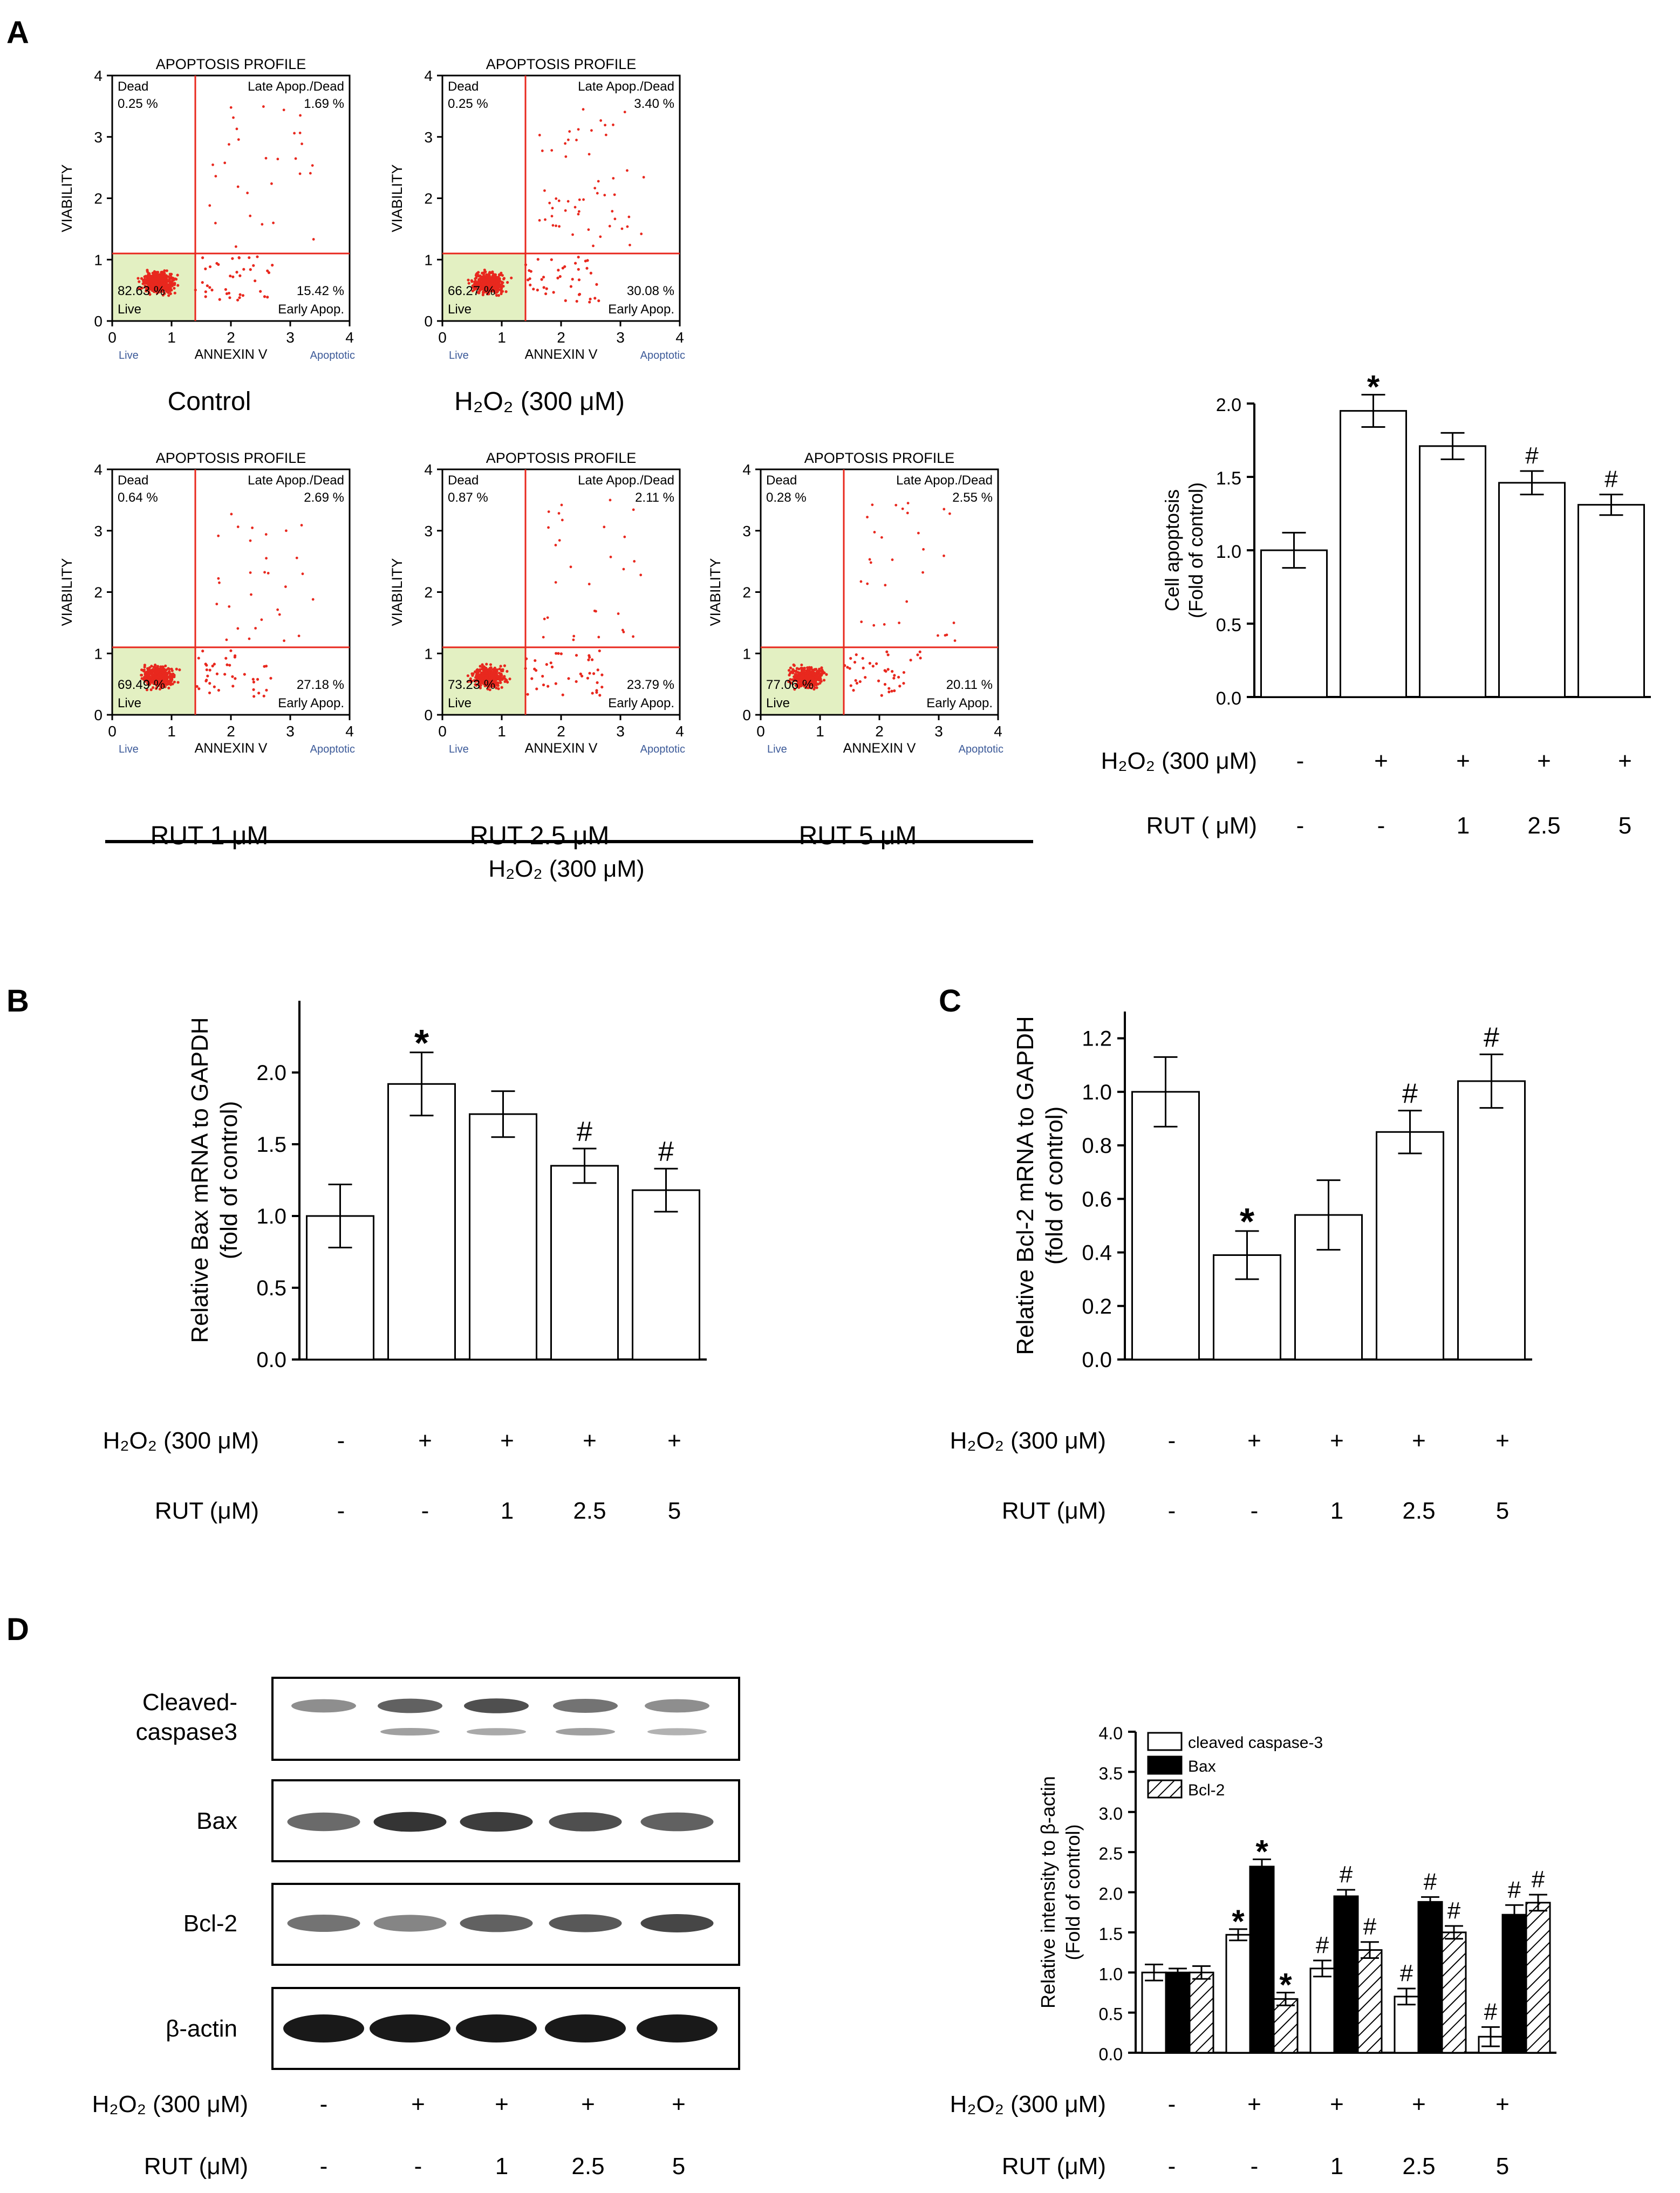 Image resolution: width=1680 pixels, height=2193 pixels. Describe the element at coordinates (588, 2104) in the screenshot. I see `panel-d-blot-h2o2-value: +` at that location.